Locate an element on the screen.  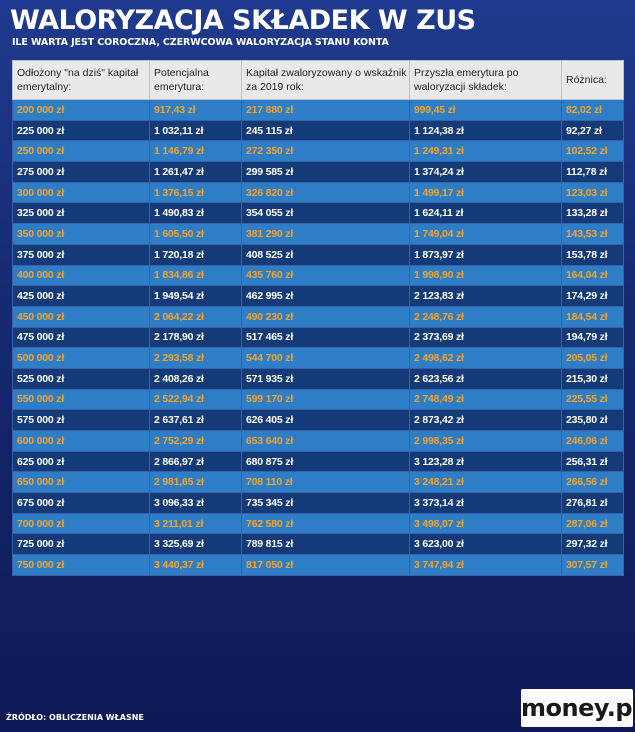
cell-valorized-capital: 680 875 zł is located at coordinates (325, 461).